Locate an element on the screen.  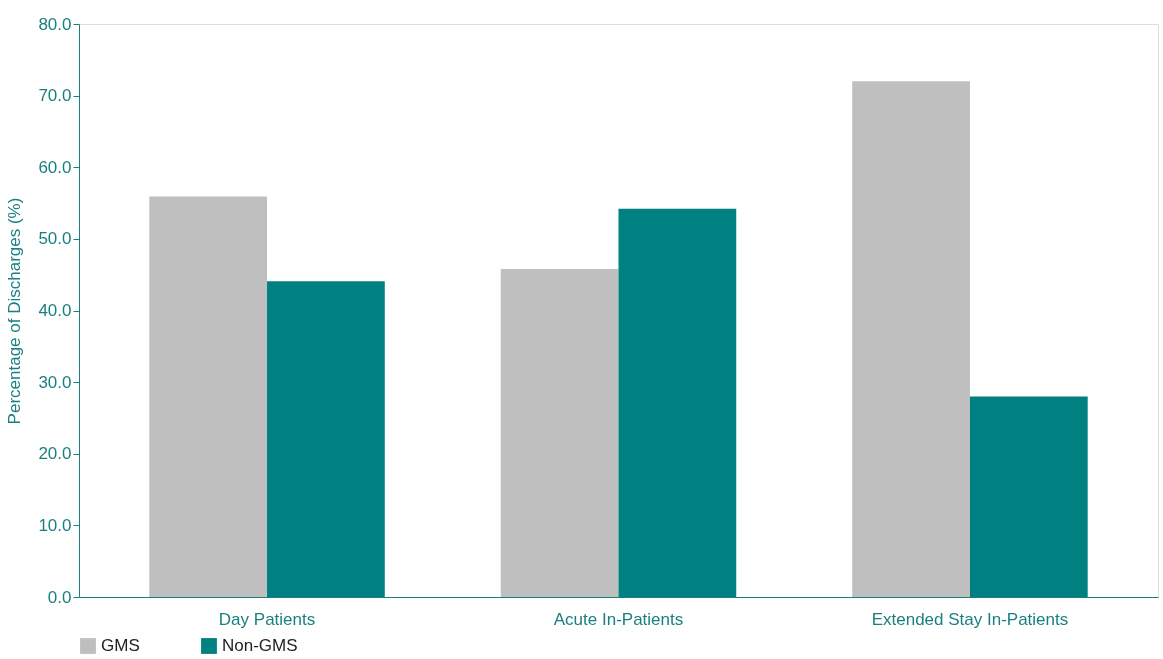
y-tick-label: 20.0 is located at coordinates (55, 454).